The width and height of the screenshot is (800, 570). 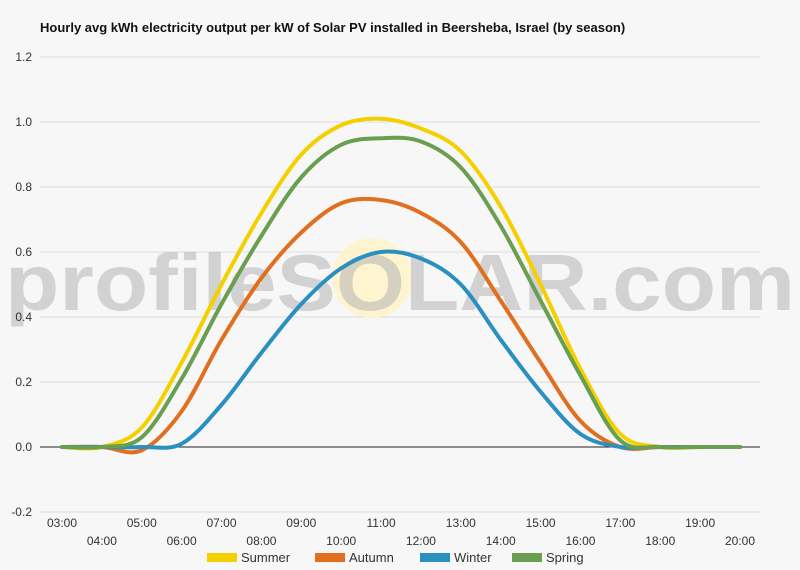 What do you see at coordinates (261, 541) in the screenshot?
I see `x-tick-label: 08:00` at bounding box center [261, 541].